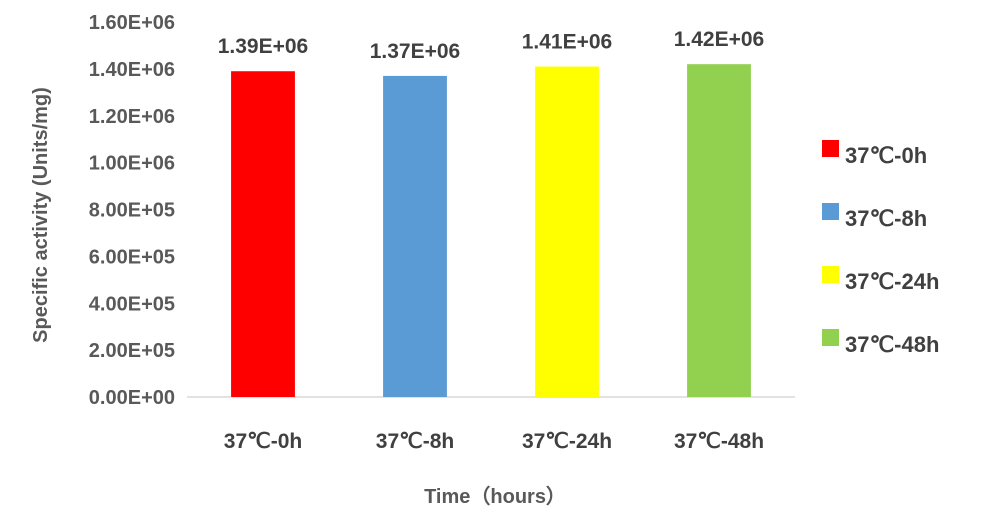 This screenshot has width=987, height=514. I want to click on legend-label: 37℃-8h, so click(886, 218).